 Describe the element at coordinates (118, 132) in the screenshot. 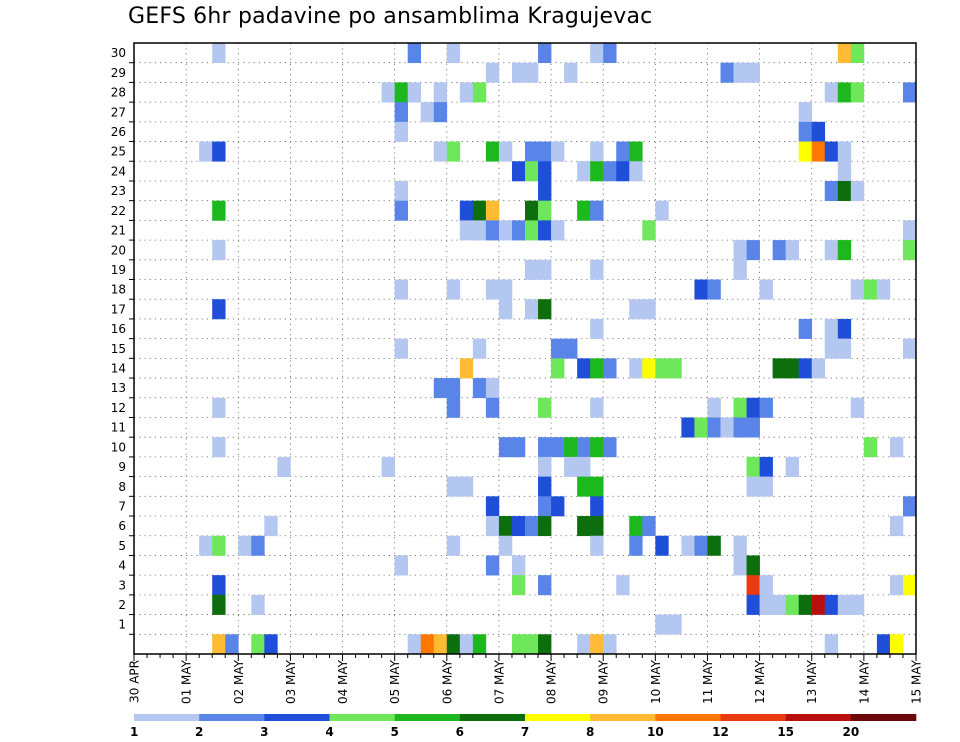

I see `y-tick-label: 26` at that location.